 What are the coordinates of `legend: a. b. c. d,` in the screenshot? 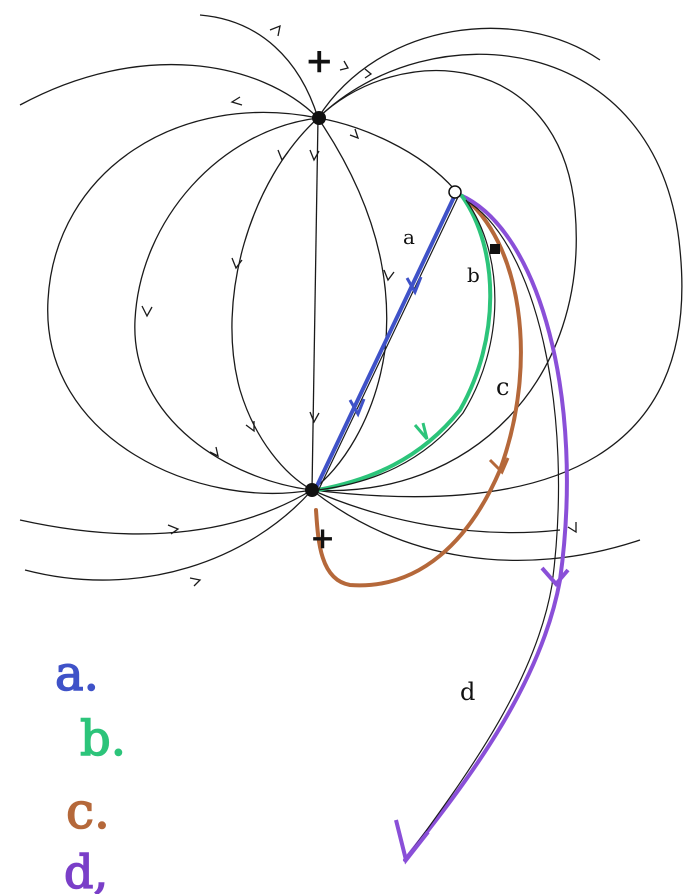 It's located at (90, 769).